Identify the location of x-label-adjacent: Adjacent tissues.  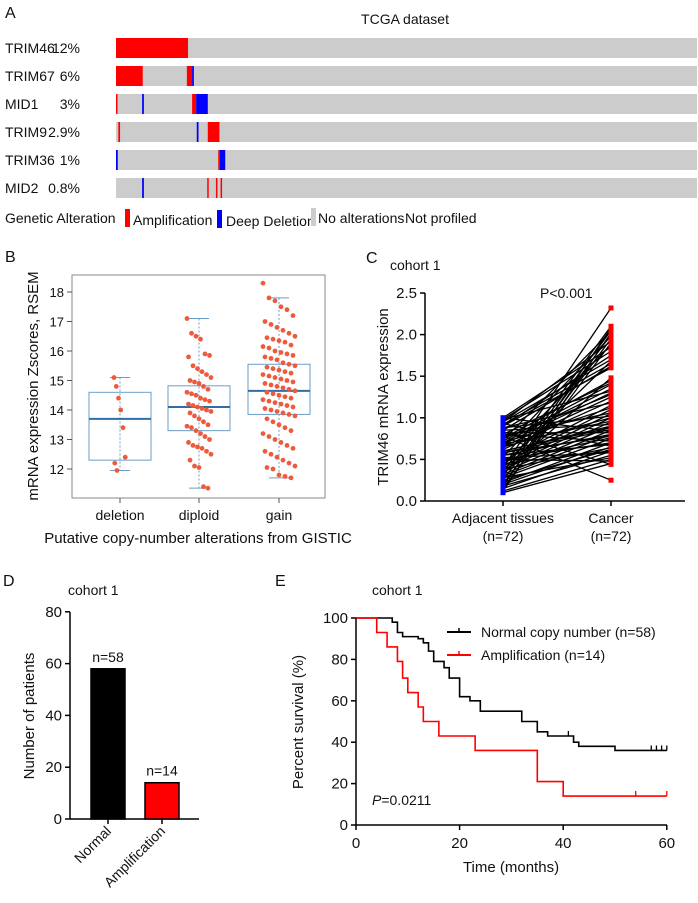
(503, 518).